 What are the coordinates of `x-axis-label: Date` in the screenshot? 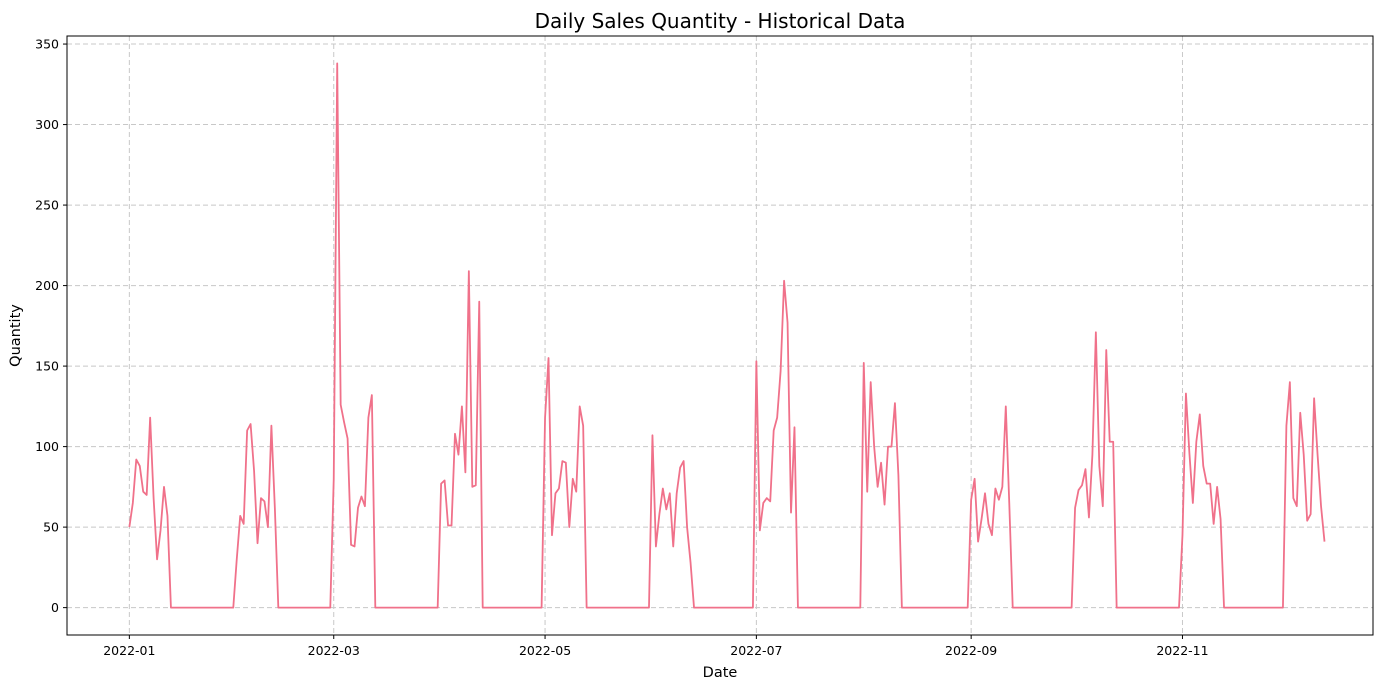 It's located at (720, 673).